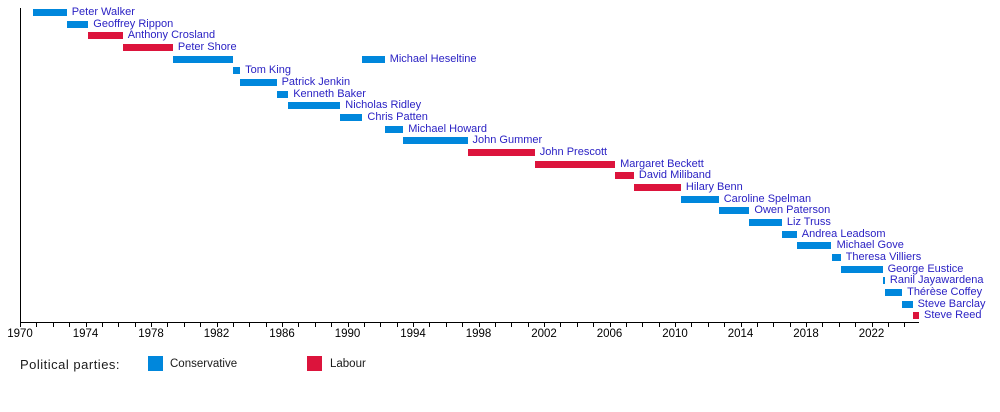  What do you see at coordinates (383, 105) in the screenshot?
I see `person-label-nicholas-ridley: Nicholas Ridley` at bounding box center [383, 105].